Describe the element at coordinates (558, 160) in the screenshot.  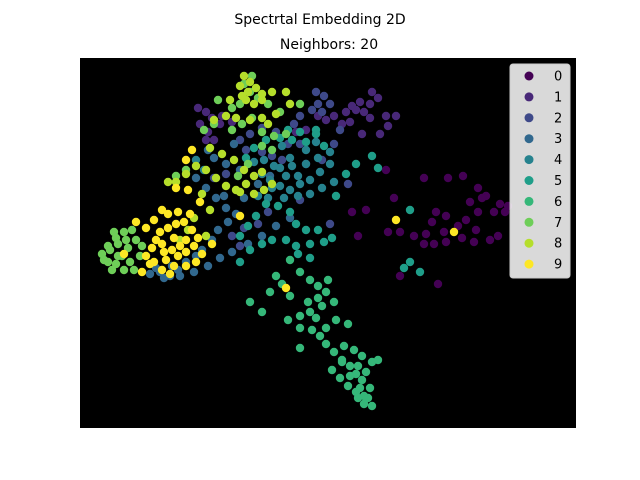
I see `legend-label-4: 4` at that location.